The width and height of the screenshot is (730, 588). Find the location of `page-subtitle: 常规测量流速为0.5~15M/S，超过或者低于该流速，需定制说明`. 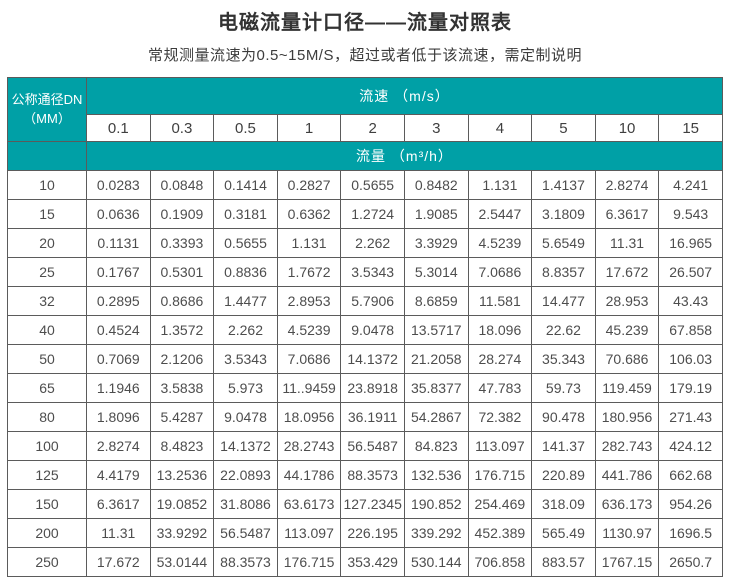

page-subtitle: 常规测量流速为0.5~15M/S，超过或者低于该流速，需定制说明 is located at coordinates (365, 55).